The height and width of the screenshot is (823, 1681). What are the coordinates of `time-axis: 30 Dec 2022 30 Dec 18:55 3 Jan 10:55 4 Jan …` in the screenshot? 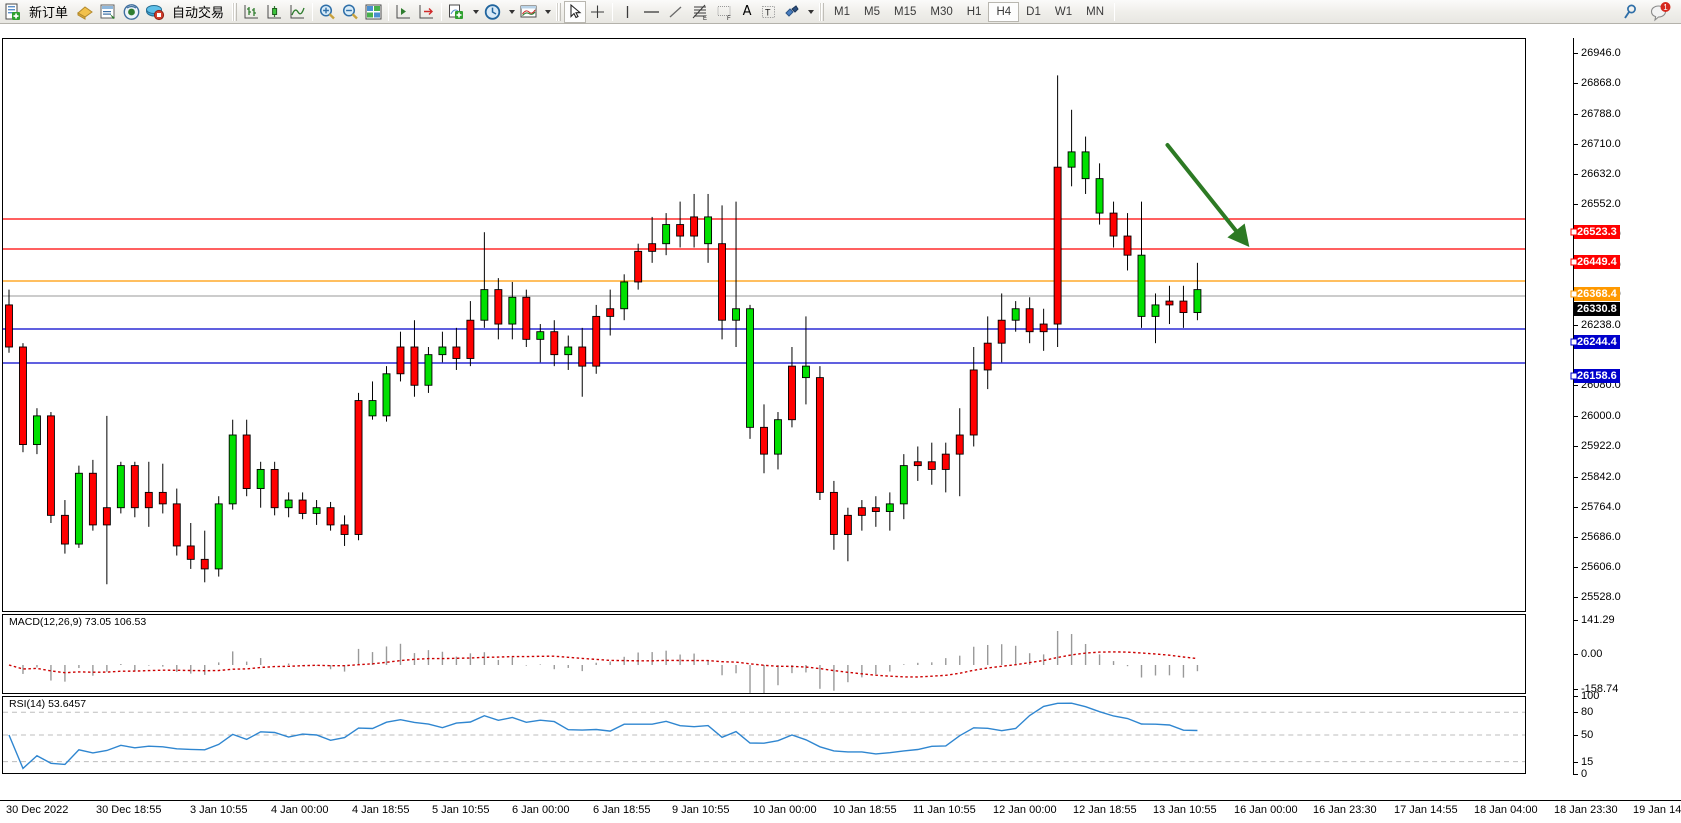 It's located at (840, 811).